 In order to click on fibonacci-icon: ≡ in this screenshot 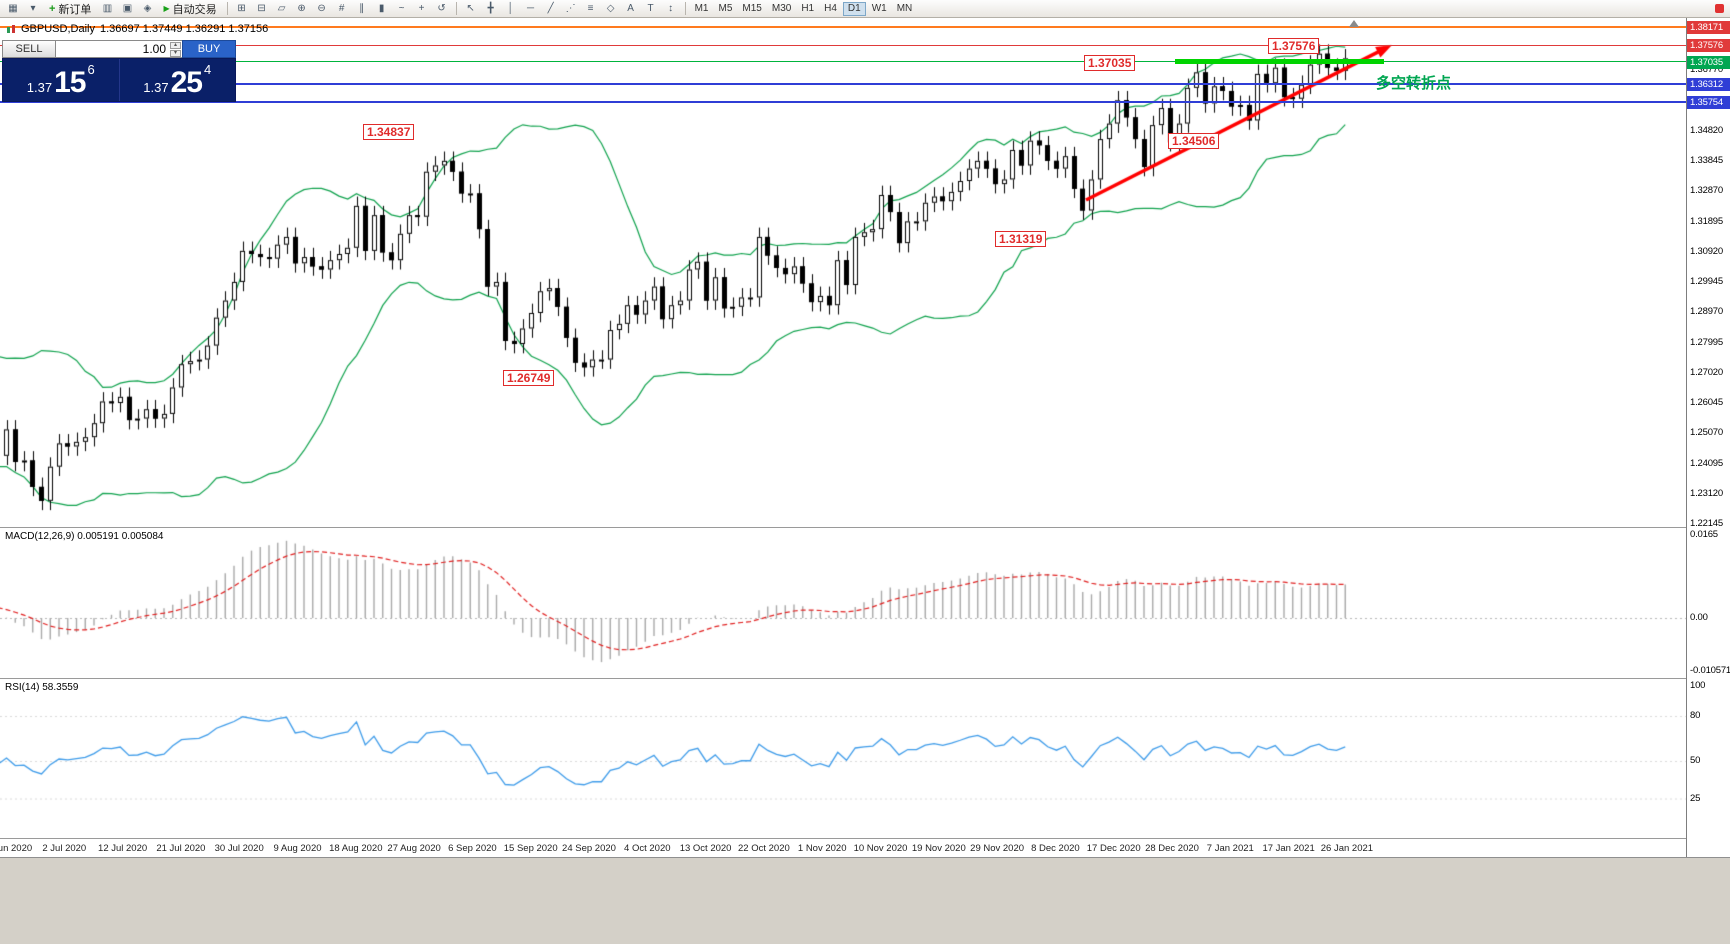, I will do `click(590, 8)`.